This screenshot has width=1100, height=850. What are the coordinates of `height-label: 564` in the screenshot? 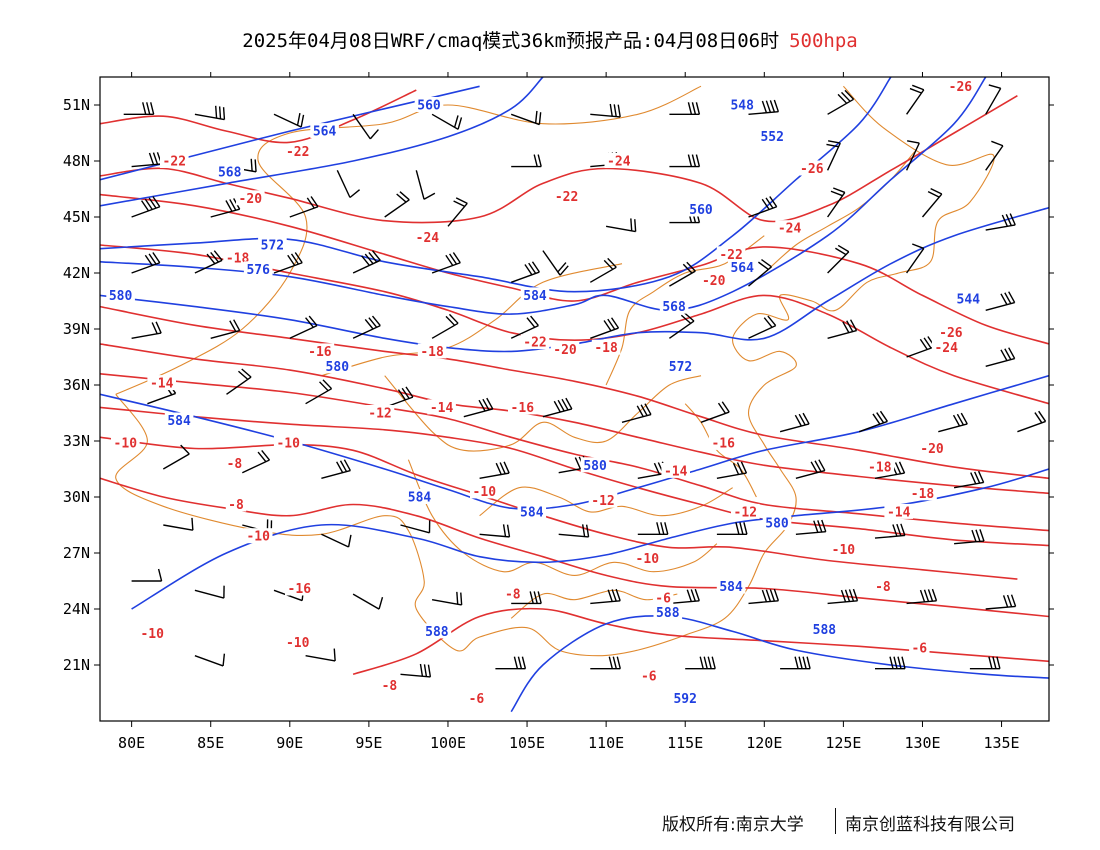 It's located at (325, 132).